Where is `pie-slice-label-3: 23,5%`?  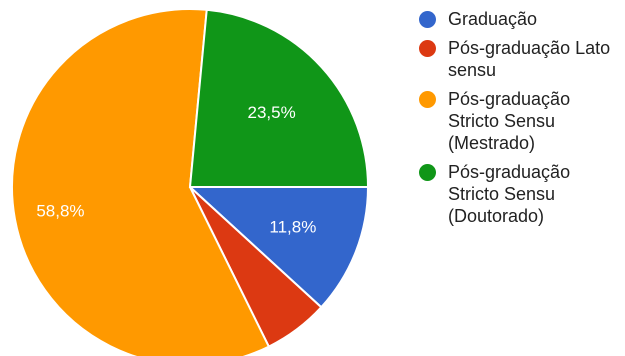
pie-slice-label-3: 23,5% is located at coordinates (272, 112).